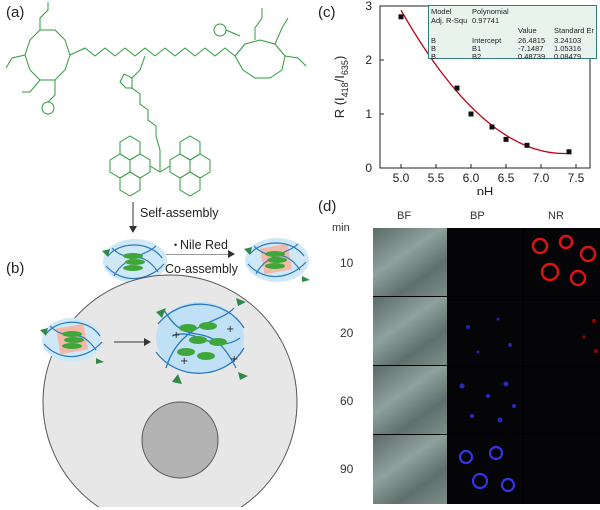  I want to click on table-model-label: Model, so click(441, 11).